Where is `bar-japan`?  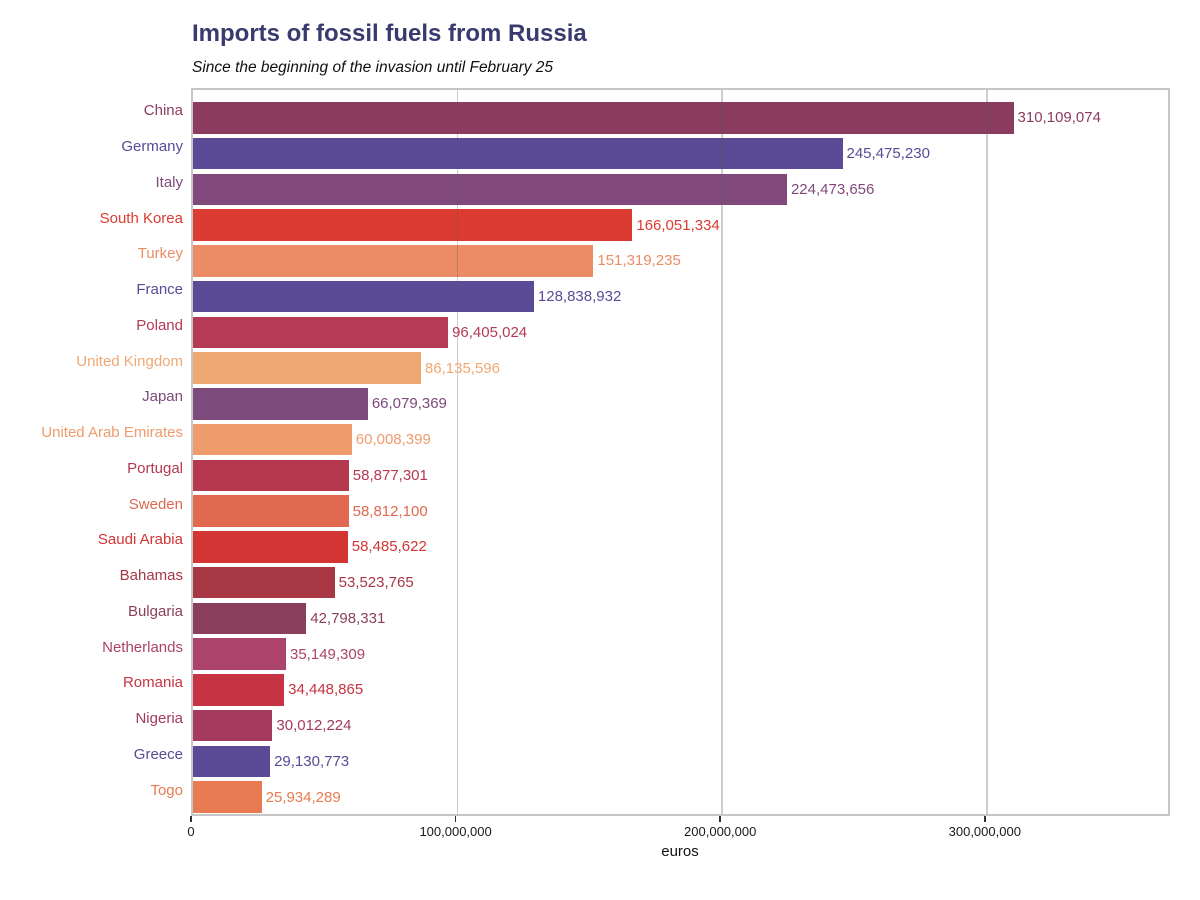 bar-japan is located at coordinates (280, 404).